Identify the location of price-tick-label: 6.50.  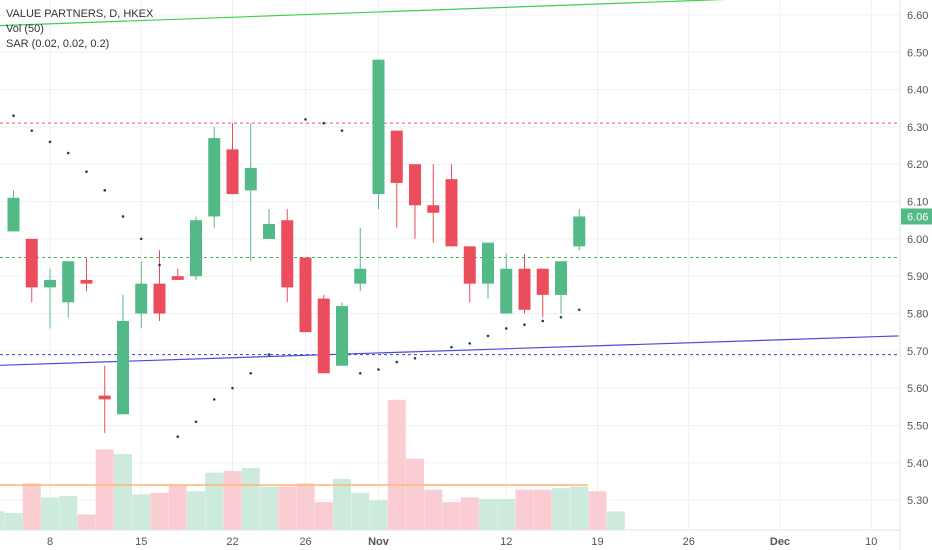
(917, 53).